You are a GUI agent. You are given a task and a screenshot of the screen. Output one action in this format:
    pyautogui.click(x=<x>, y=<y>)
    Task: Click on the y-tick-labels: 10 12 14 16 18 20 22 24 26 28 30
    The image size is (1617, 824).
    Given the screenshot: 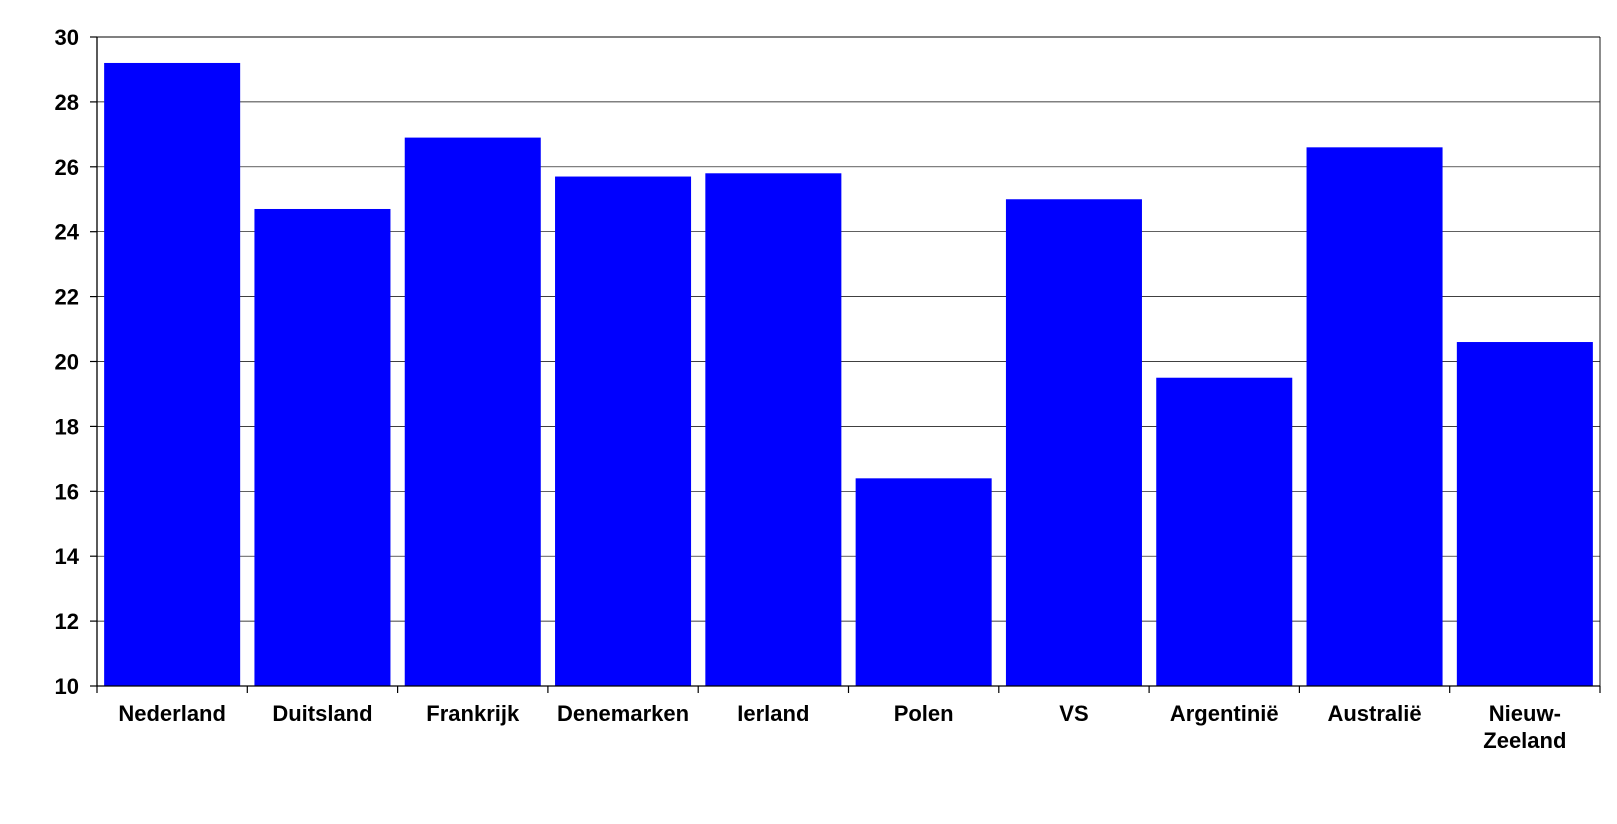 What is the action you would take?
    pyautogui.click(x=67, y=362)
    